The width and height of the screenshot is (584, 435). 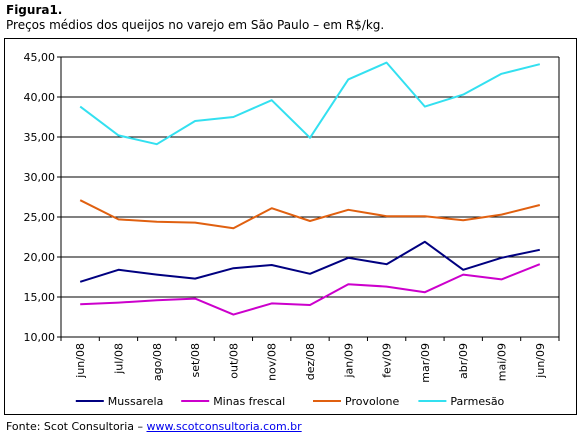 I want to click on y-tick-label: 10,00, so click(x=40, y=337).